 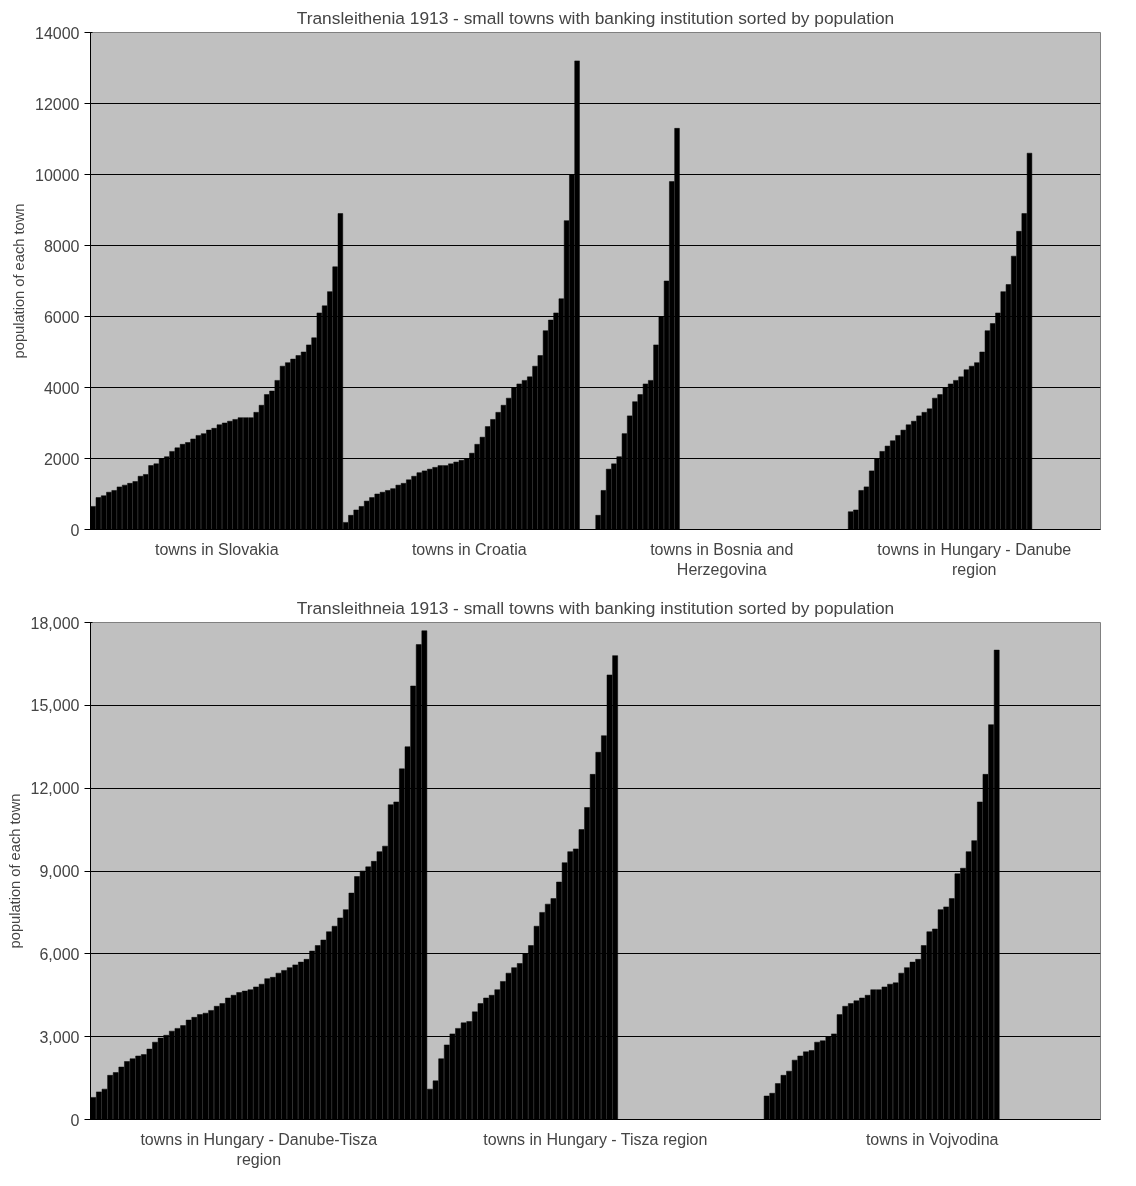 I want to click on x-tick-label: towns in Hungary - Tisza region, so click(x=595, y=1139).